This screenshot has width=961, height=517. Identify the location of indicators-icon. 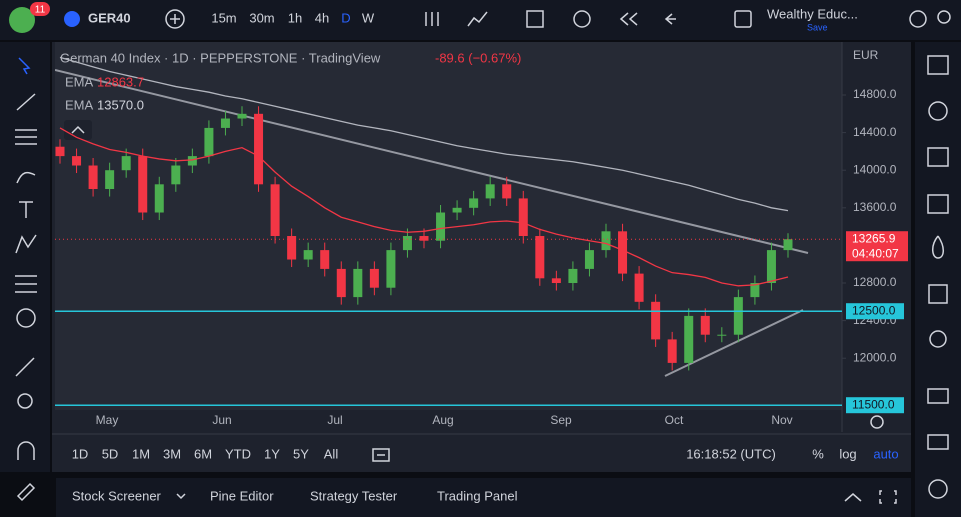
(477, 19).